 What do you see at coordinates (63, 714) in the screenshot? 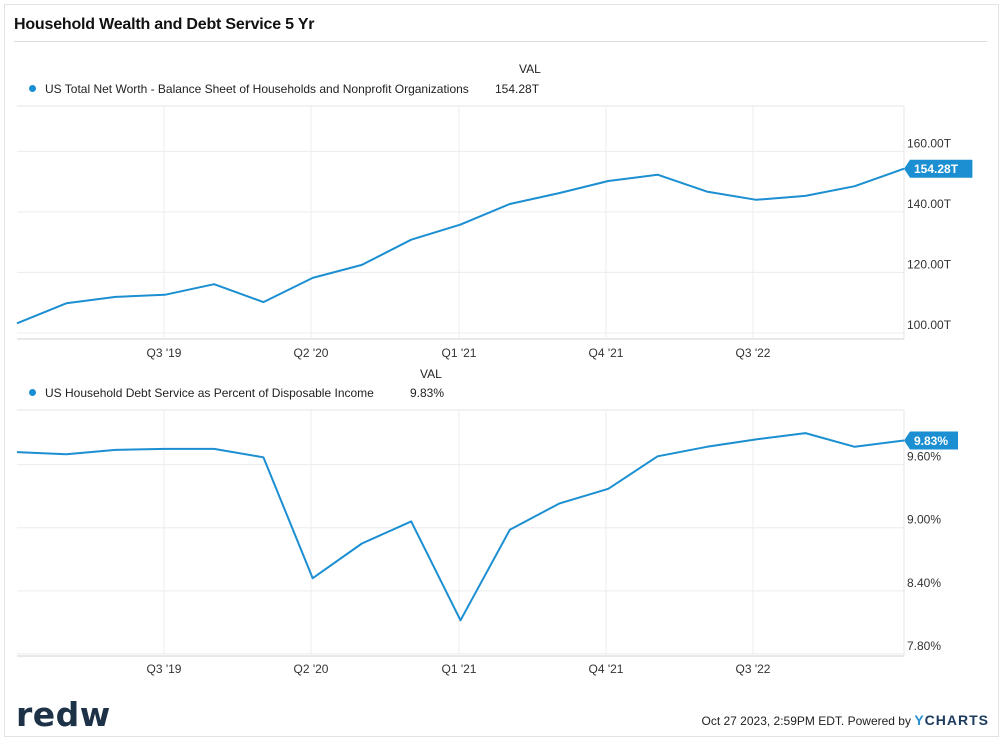
I see `redw-logo: redw` at bounding box center [63, 714].